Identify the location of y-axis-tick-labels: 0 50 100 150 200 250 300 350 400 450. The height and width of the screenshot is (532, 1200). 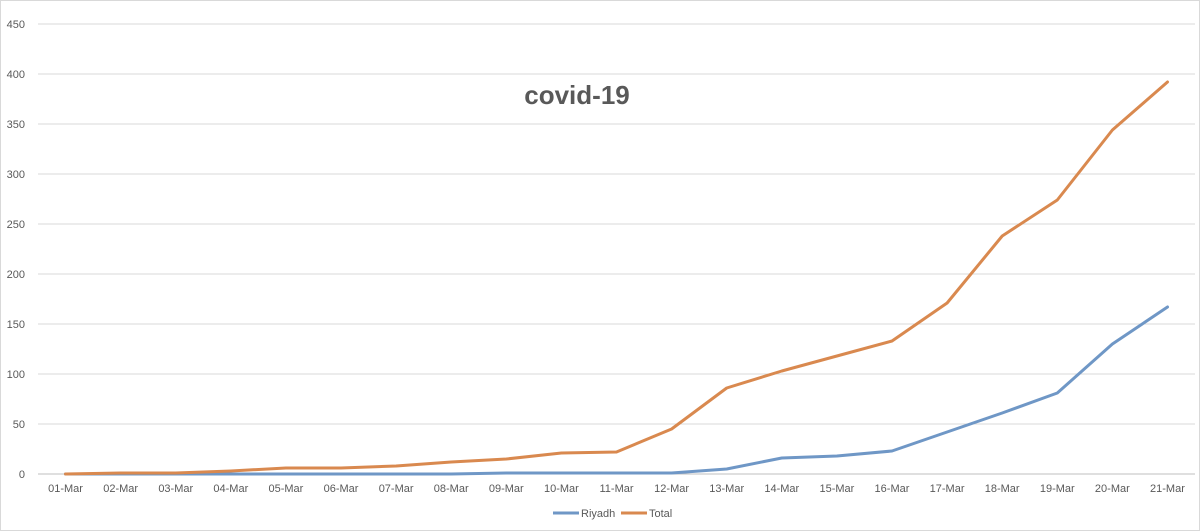
(16, 250).